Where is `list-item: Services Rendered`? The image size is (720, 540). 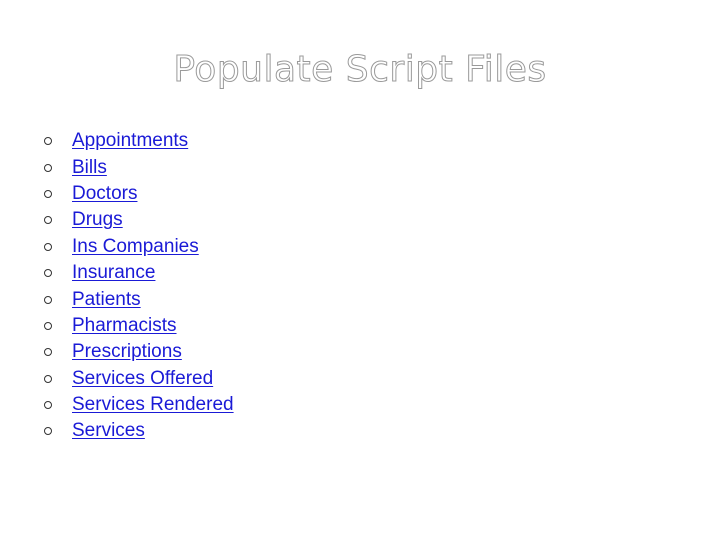 list-item: Services Rendered is located at coordinates (138, 405).